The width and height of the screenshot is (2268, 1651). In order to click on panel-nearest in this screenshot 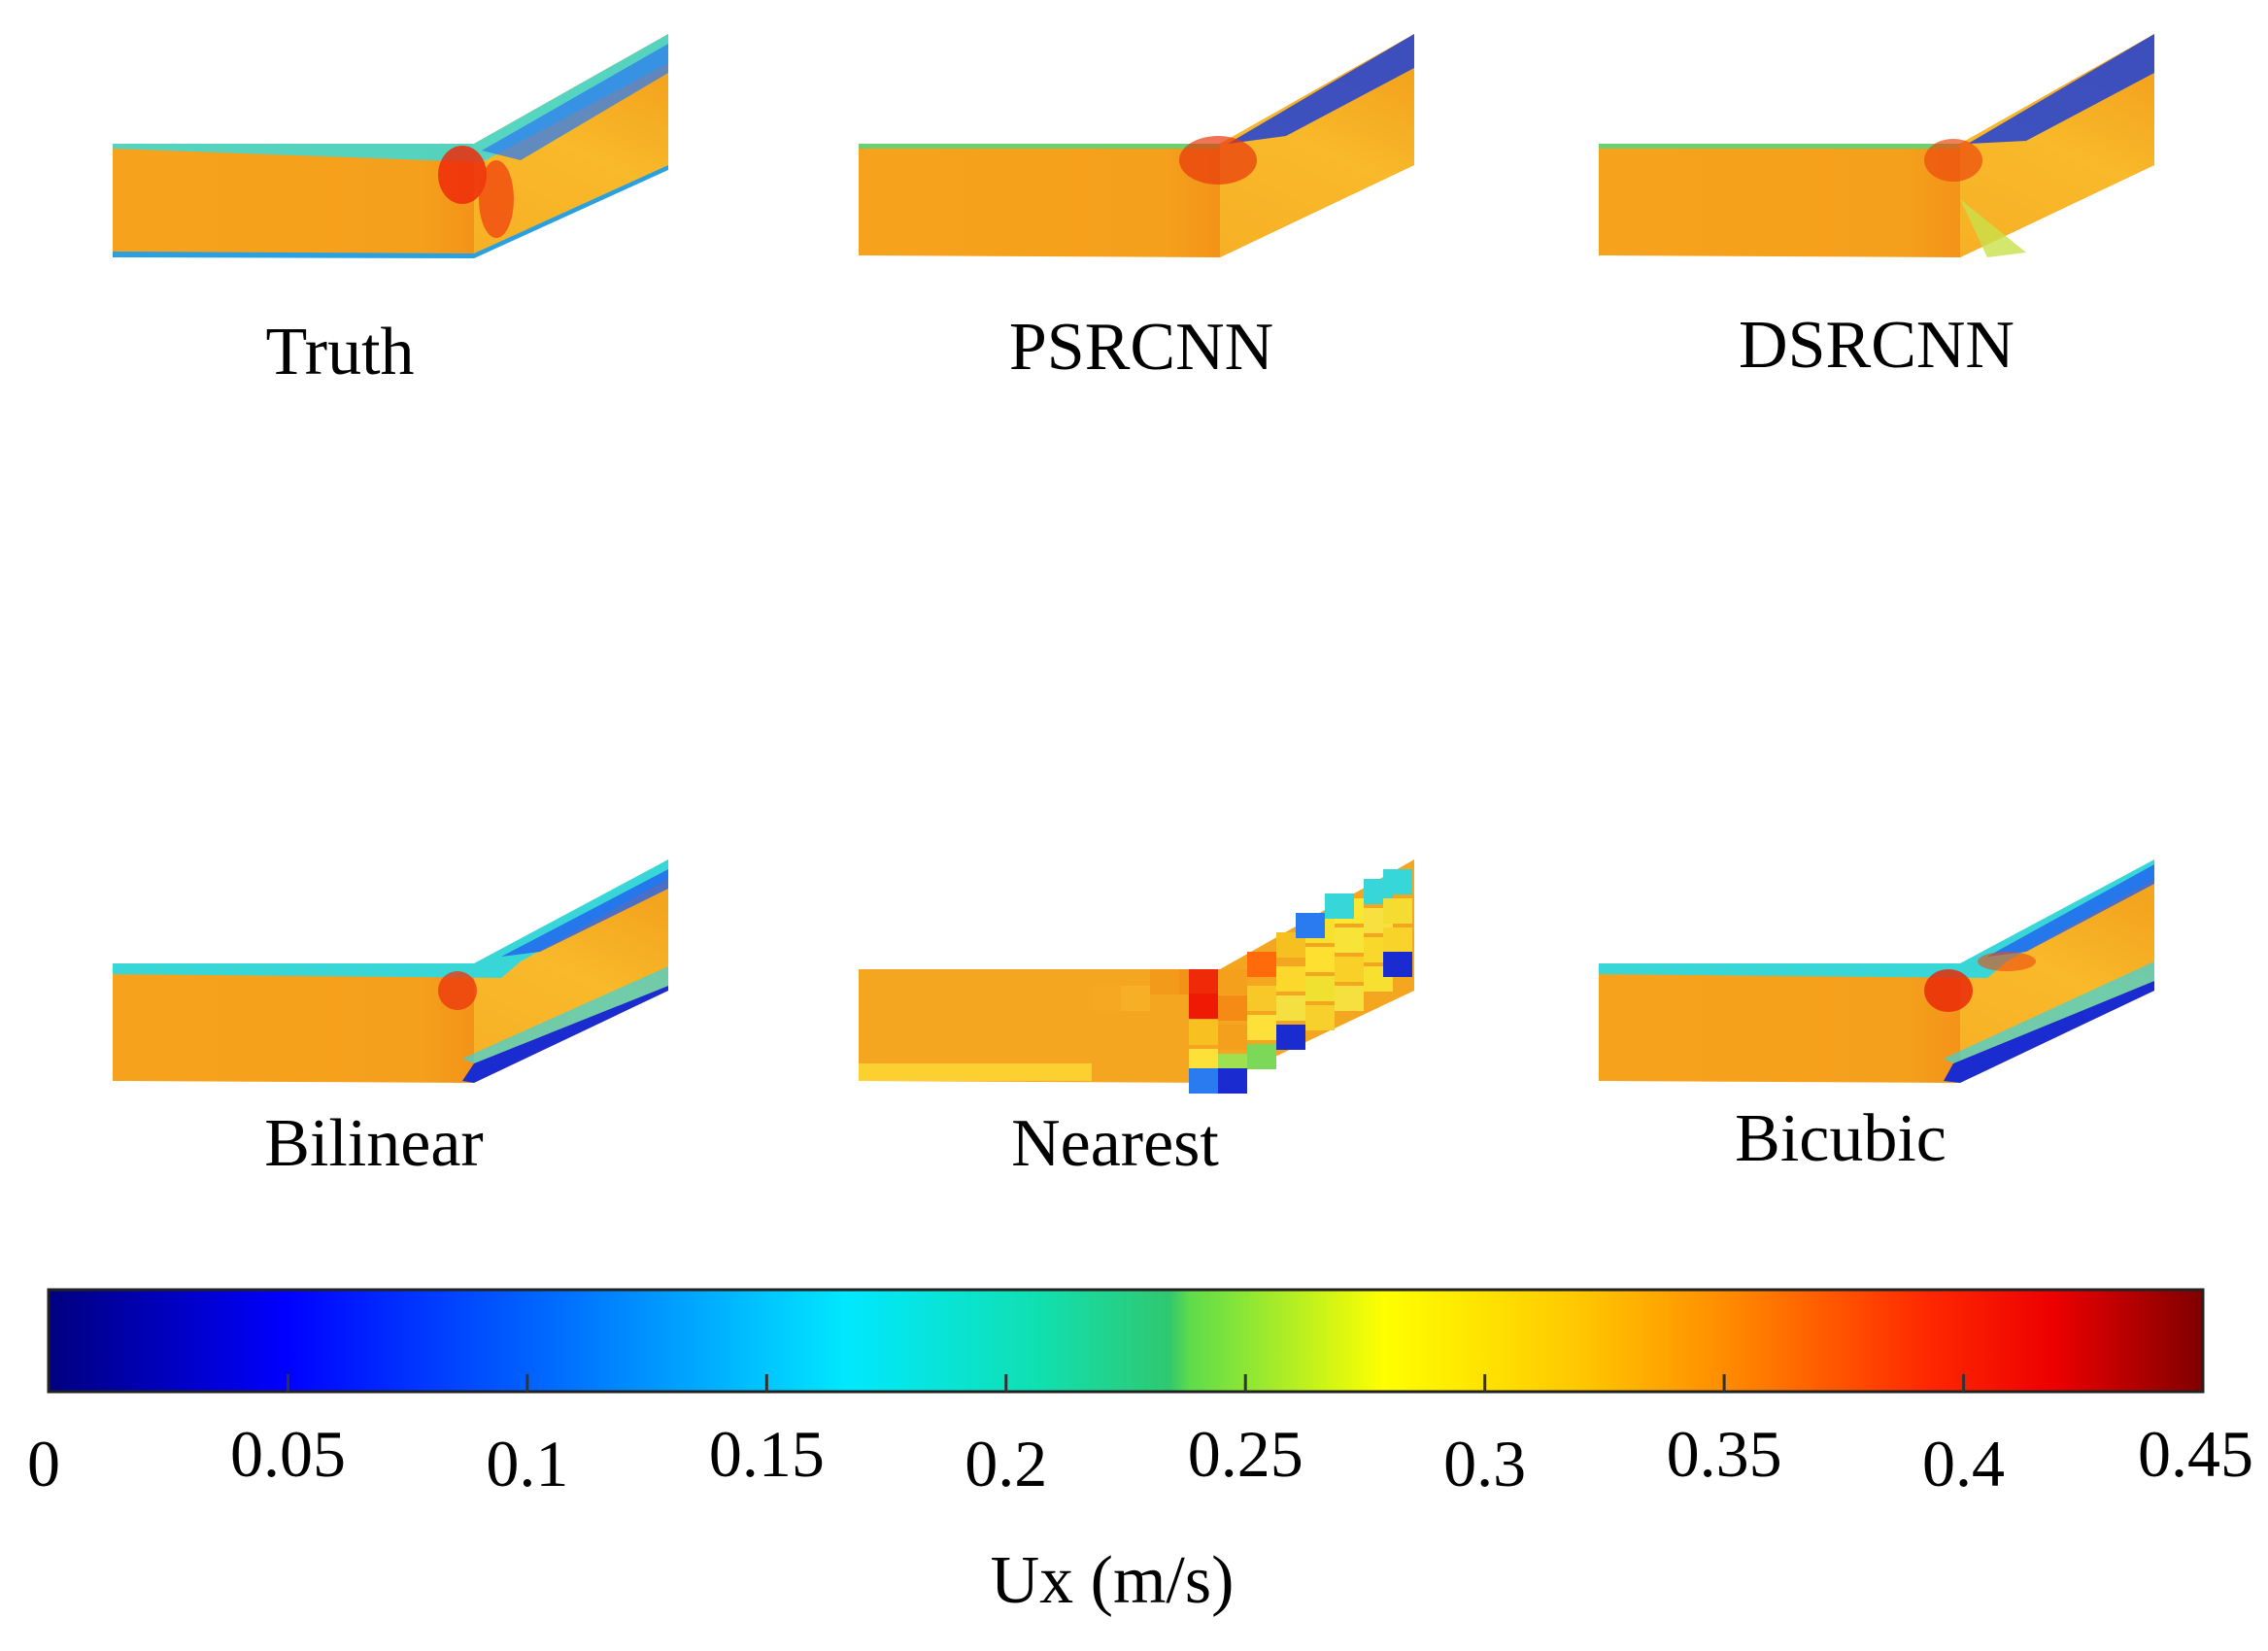, I will do `click(1137, 977)`.